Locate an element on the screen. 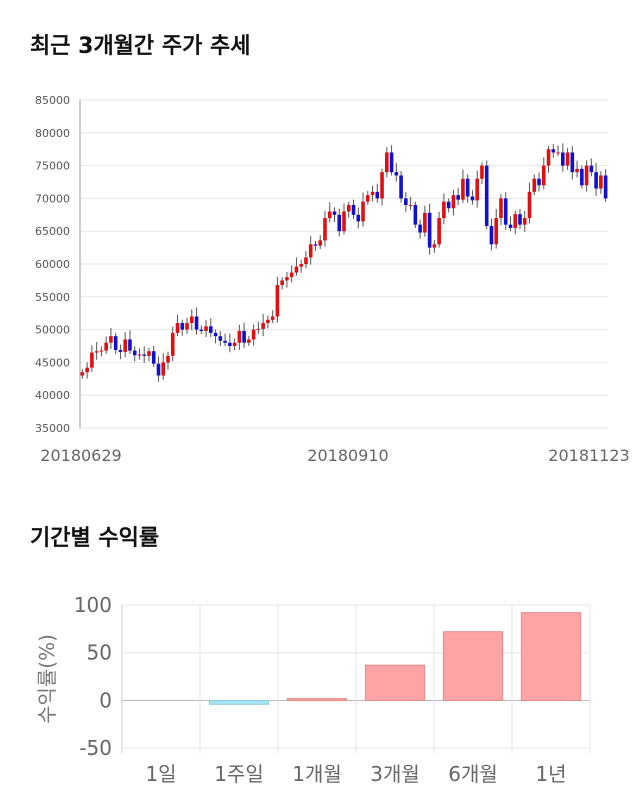 Image resolution: width=640 pixels, height=810 pixels. y-tick-label: 55000 is located at coordinates (52, 297).